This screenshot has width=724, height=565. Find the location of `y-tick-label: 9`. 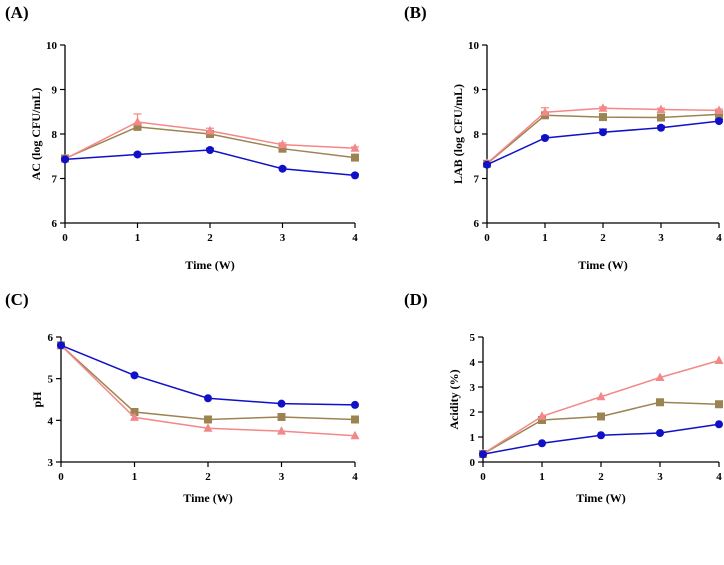

y-tick-label: 9 is located at coordinates (477, 91).